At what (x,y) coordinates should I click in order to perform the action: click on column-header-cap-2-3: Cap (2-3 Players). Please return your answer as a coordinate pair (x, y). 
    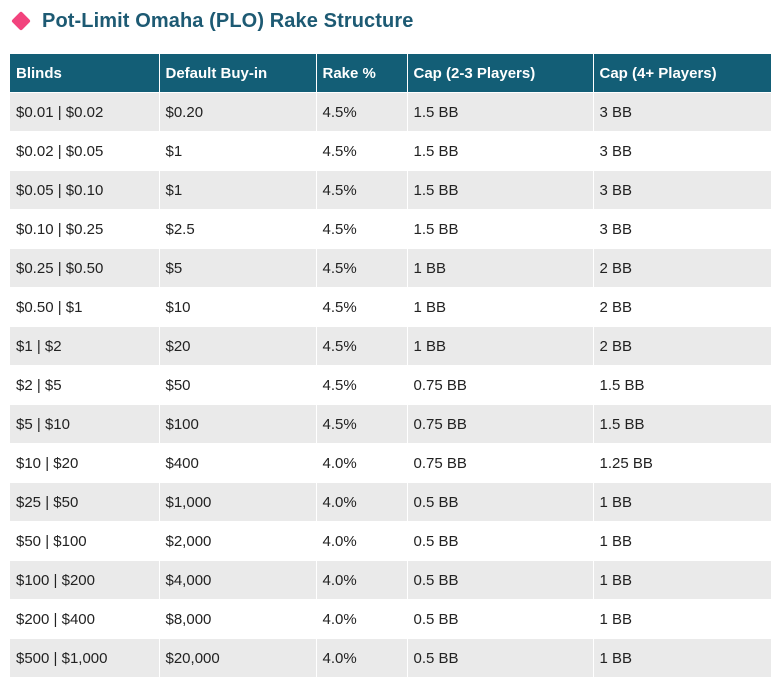
    Looking at the image, I should click on (500, 73).